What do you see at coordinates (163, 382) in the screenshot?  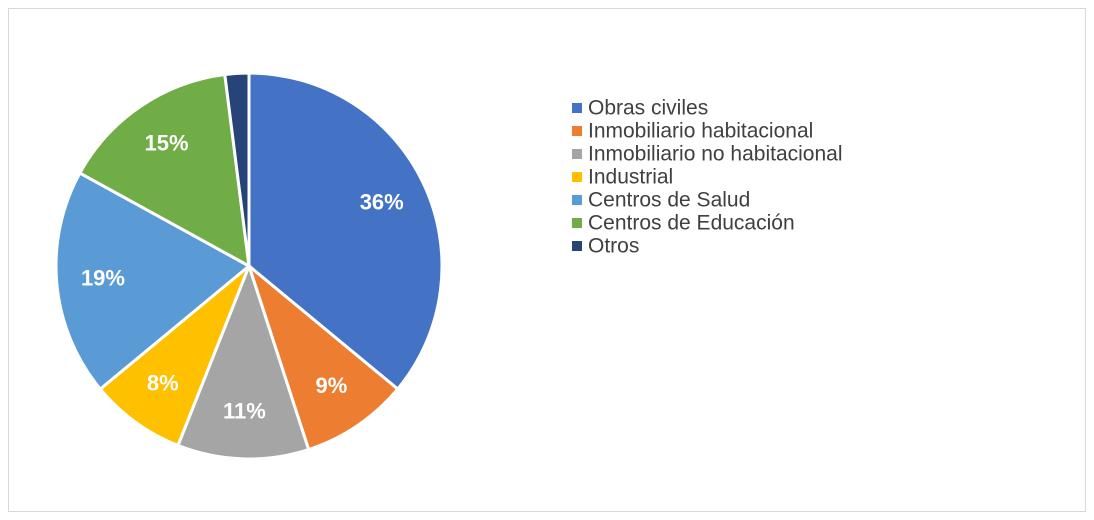 I see `data-label: 8%` at bounding box center [163, 382].